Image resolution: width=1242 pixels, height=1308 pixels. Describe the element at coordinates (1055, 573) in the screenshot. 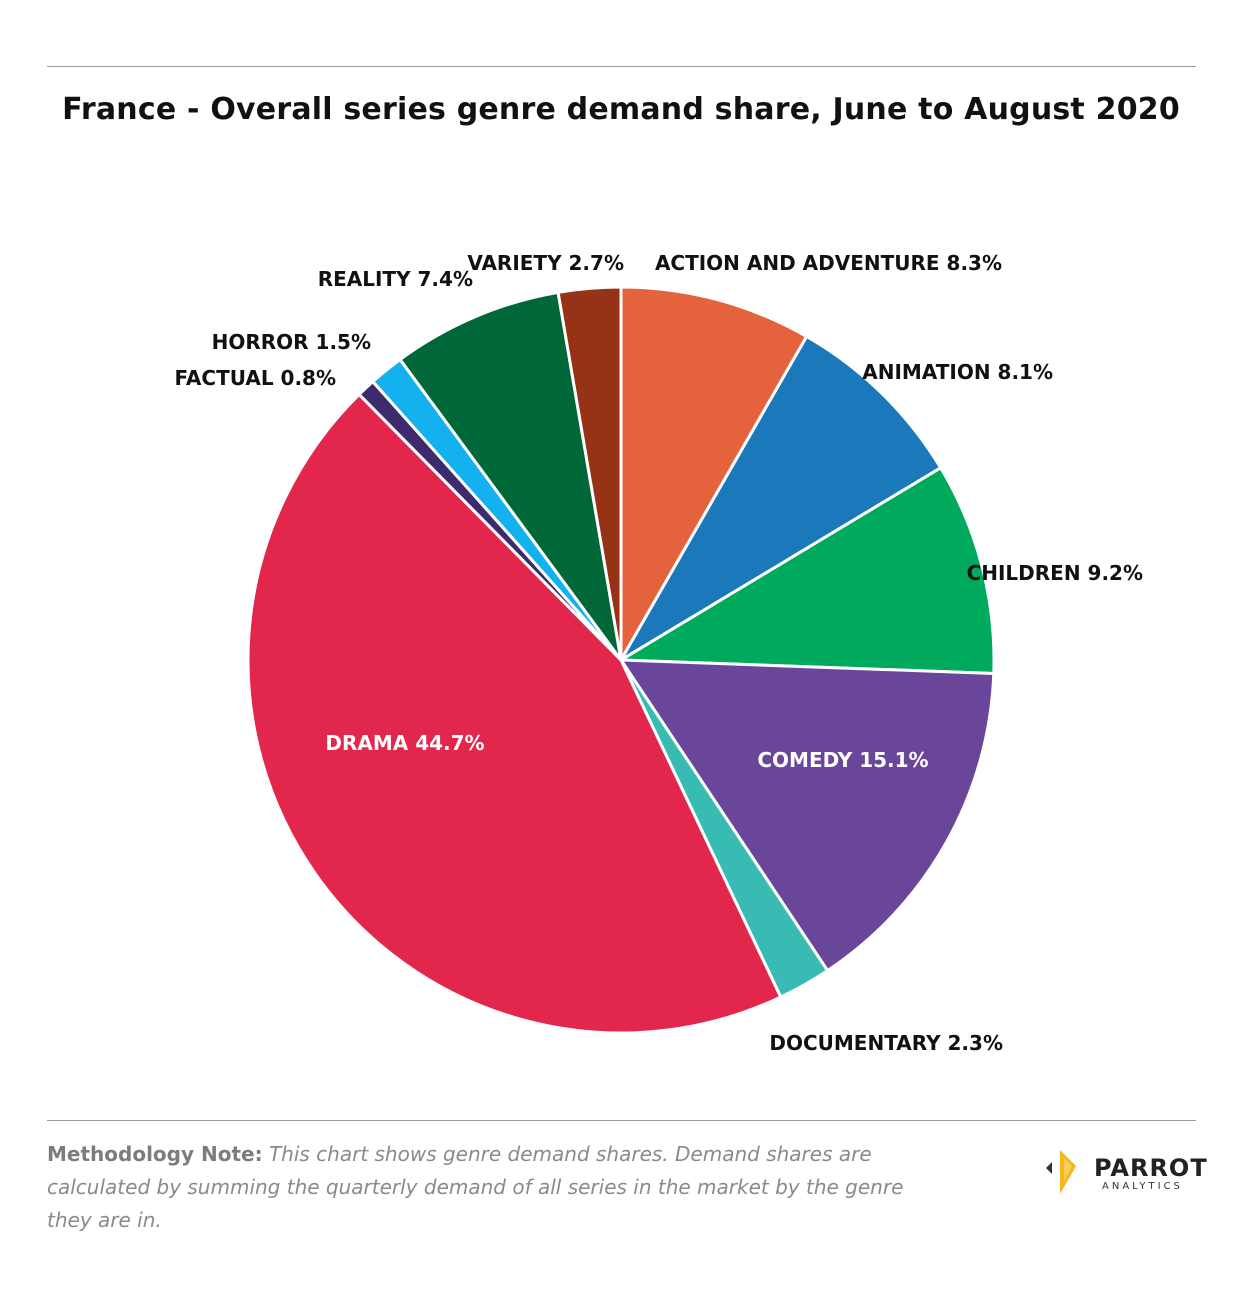

I see `pie-label-children: CHILDREN 9.2%` at that location.